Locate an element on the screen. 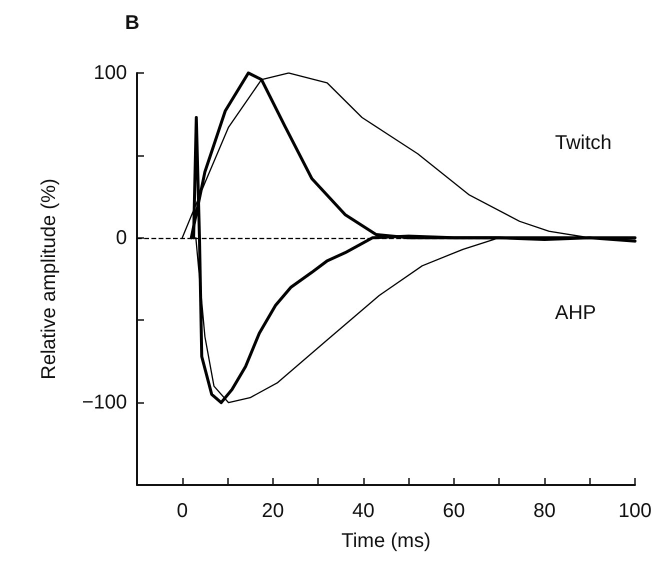  annotation: Twitch is located at coordinates (583, 143).